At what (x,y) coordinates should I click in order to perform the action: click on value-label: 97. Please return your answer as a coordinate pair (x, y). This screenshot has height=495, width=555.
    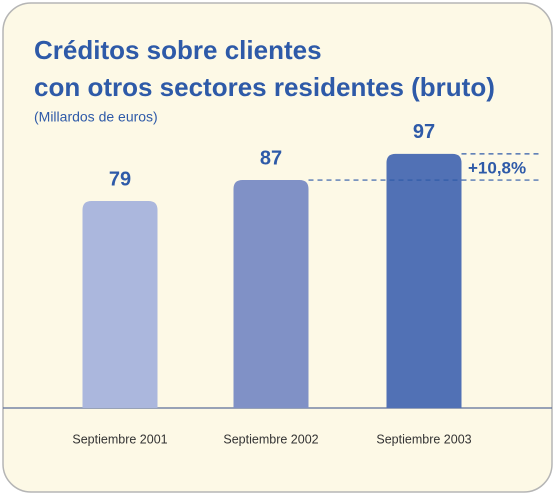
    Looking at the image, I should click on (424, 132).